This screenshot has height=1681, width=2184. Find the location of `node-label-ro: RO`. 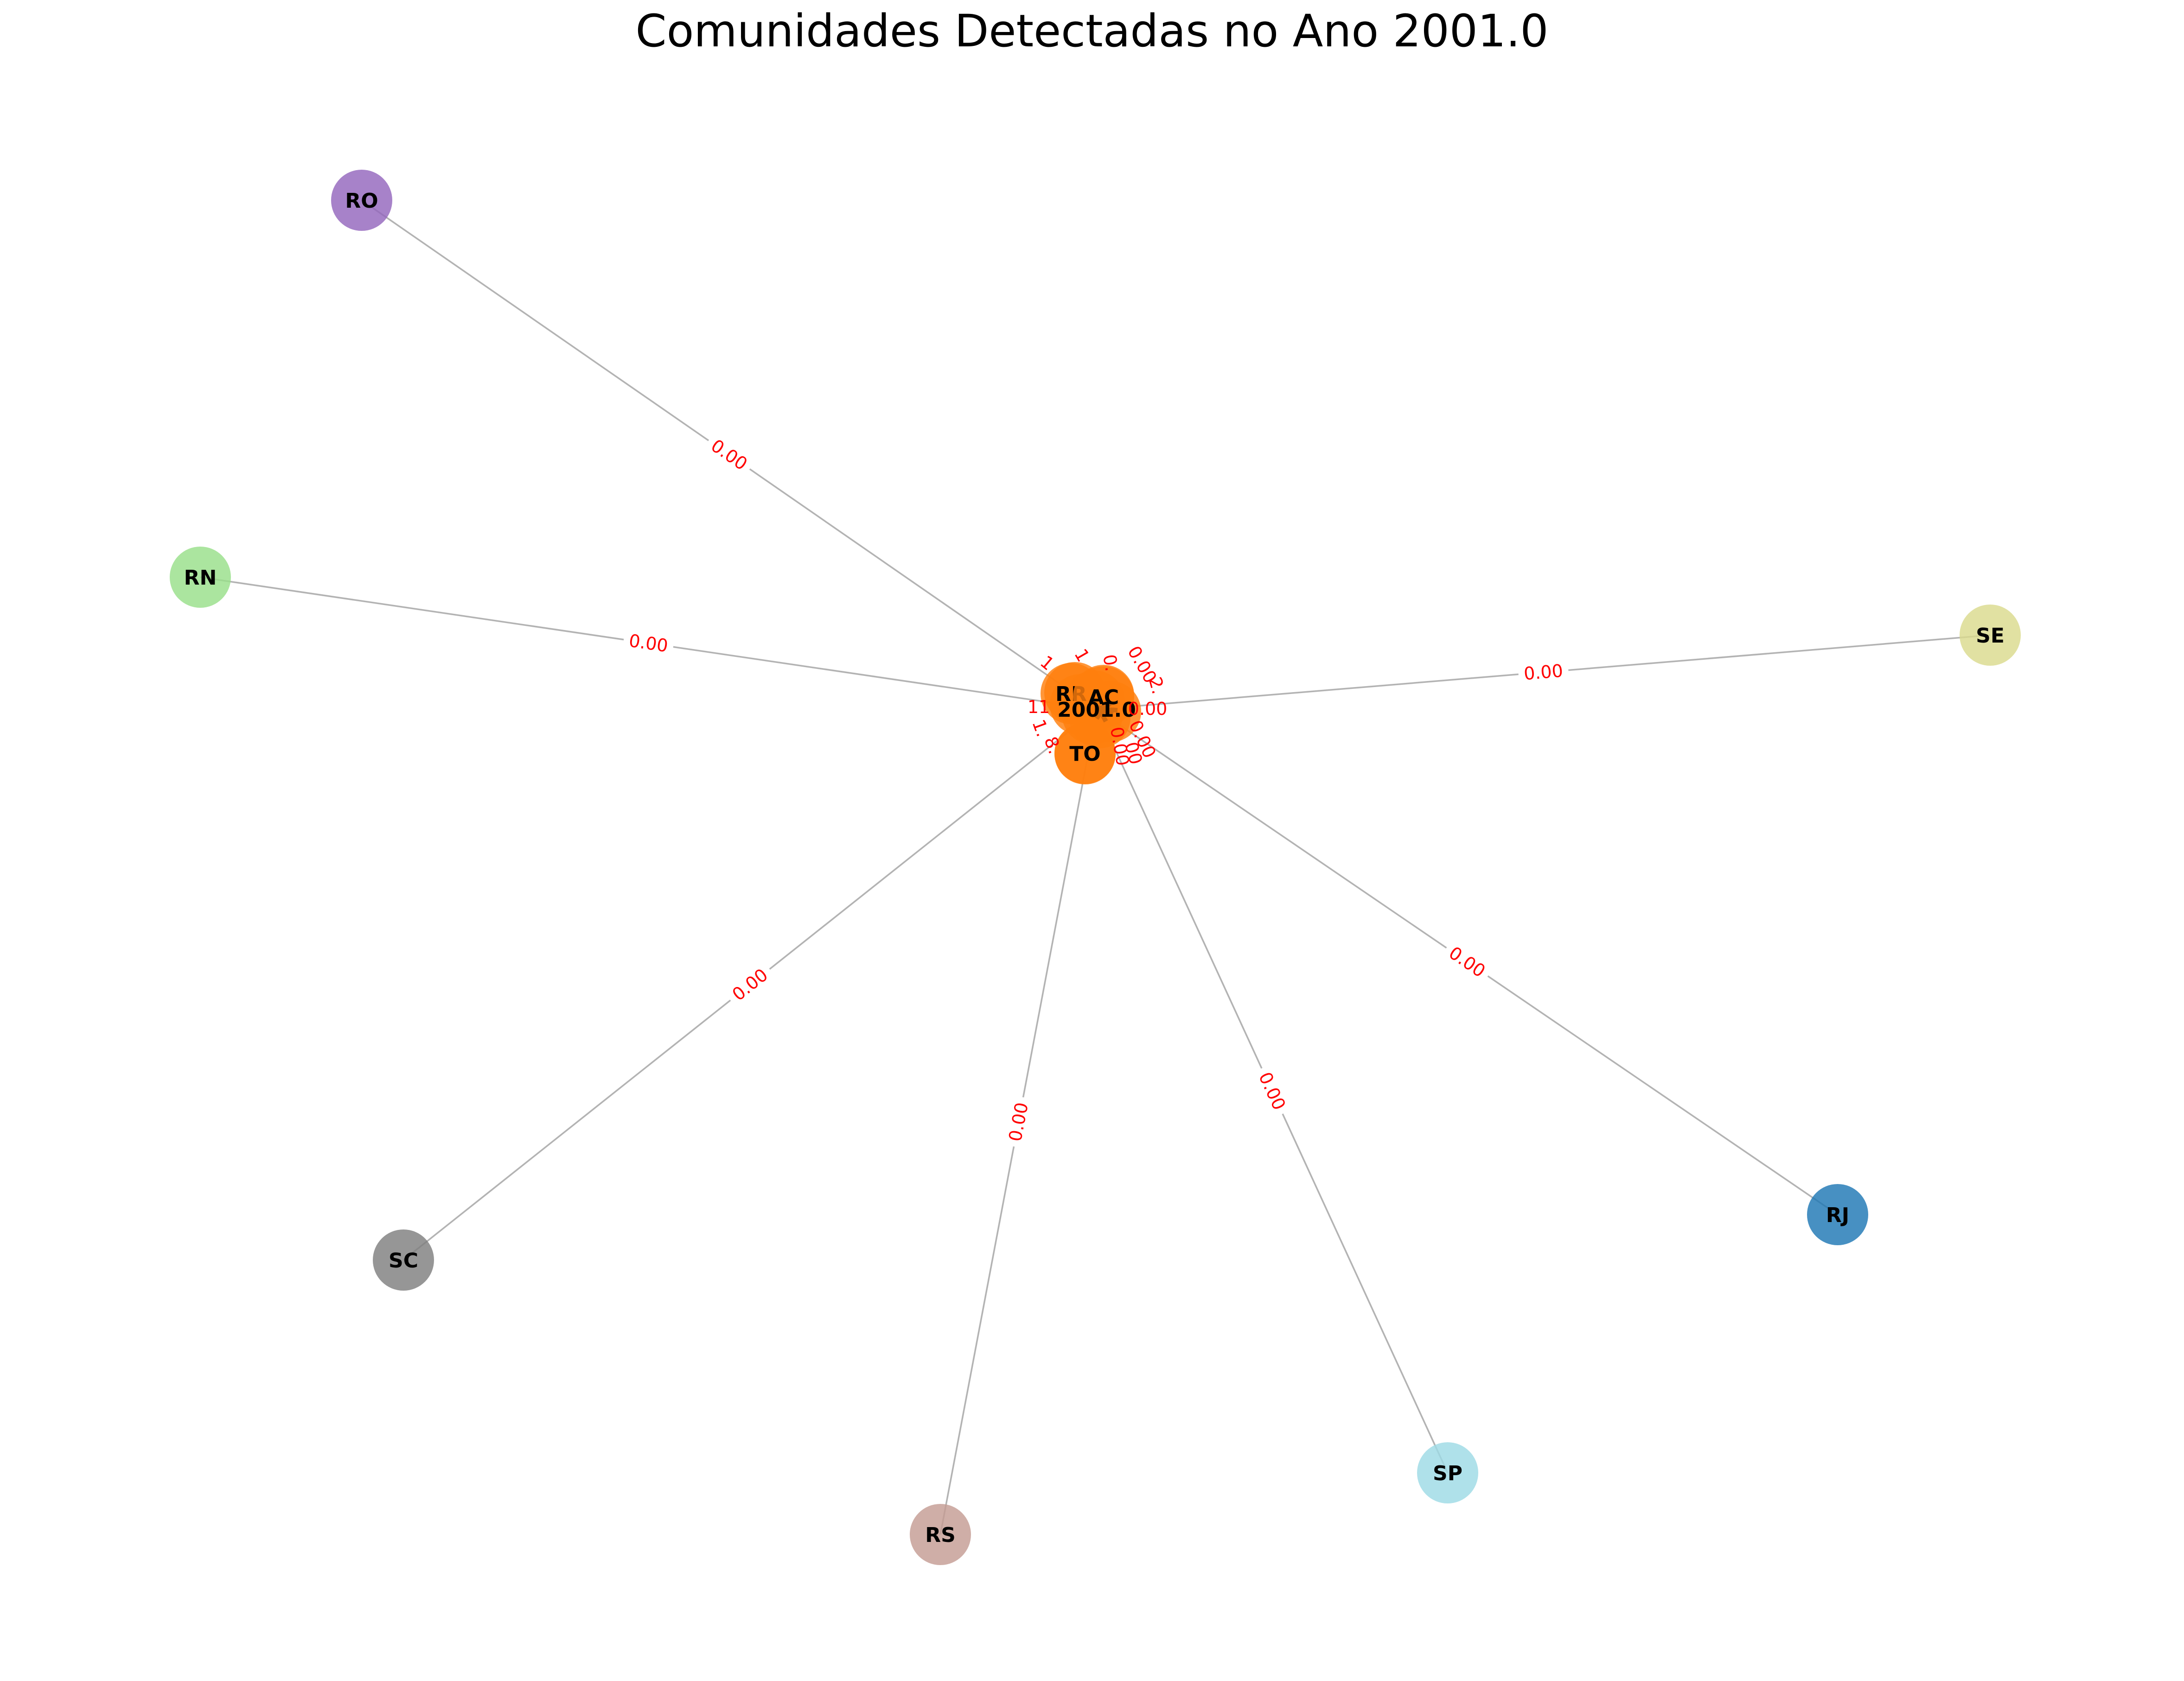

node-label-ro: RO is located at coordinates (361, 201).